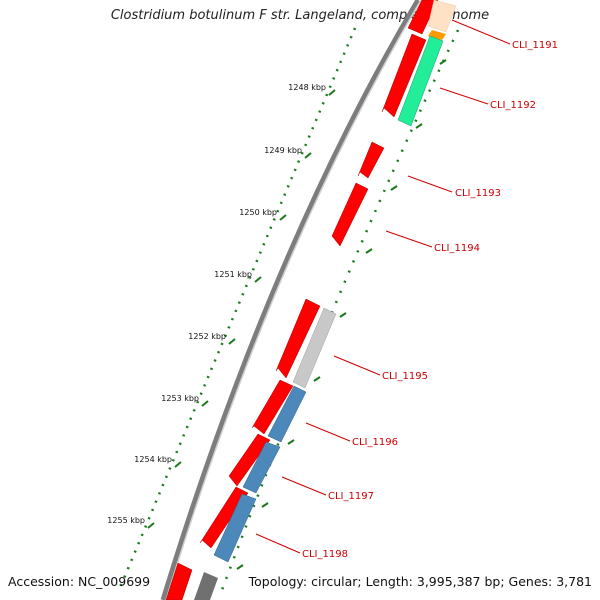 Image resolution: width=600 pixels, height=600 pixels. I want to click on scale-label: 1254 kbp, so click(153, 459).